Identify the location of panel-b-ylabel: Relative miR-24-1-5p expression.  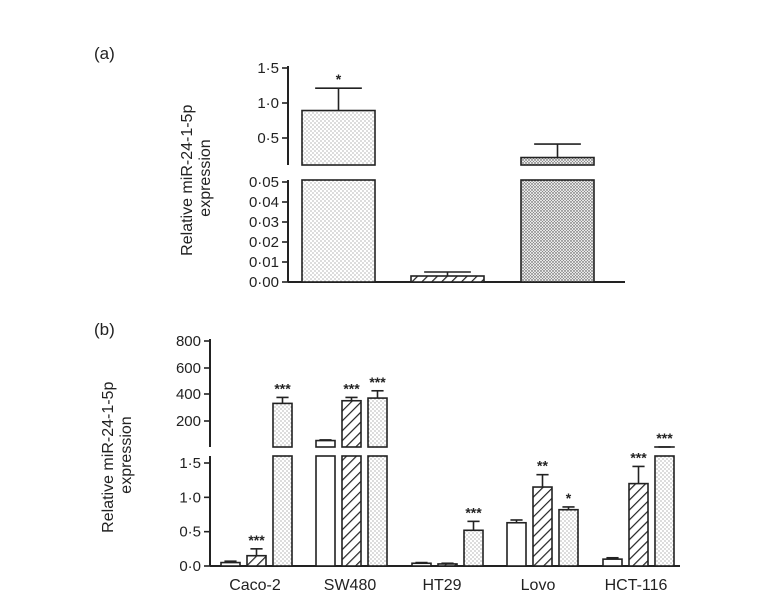
(117, 455).